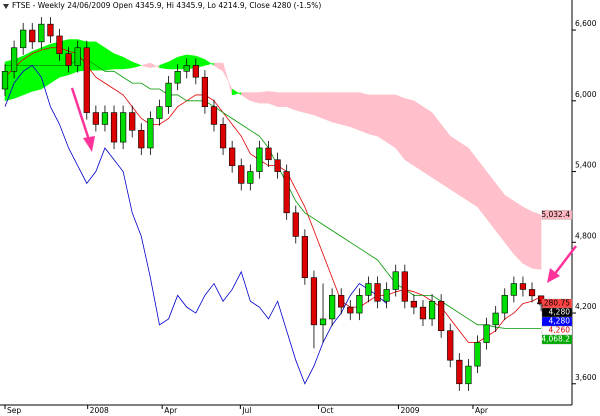 This screenshot has height=416, width=600. I want to click on y-tick-label: 3,600, so click(586, 377).